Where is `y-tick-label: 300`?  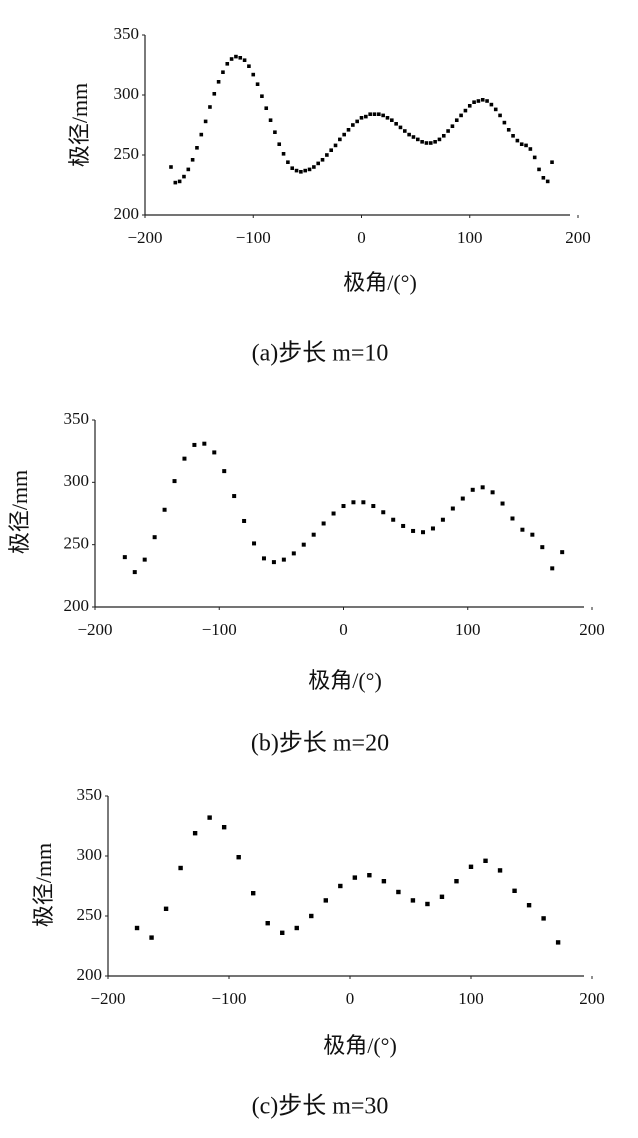 y-tick-label: 300 is located at coordinates (127, 93).